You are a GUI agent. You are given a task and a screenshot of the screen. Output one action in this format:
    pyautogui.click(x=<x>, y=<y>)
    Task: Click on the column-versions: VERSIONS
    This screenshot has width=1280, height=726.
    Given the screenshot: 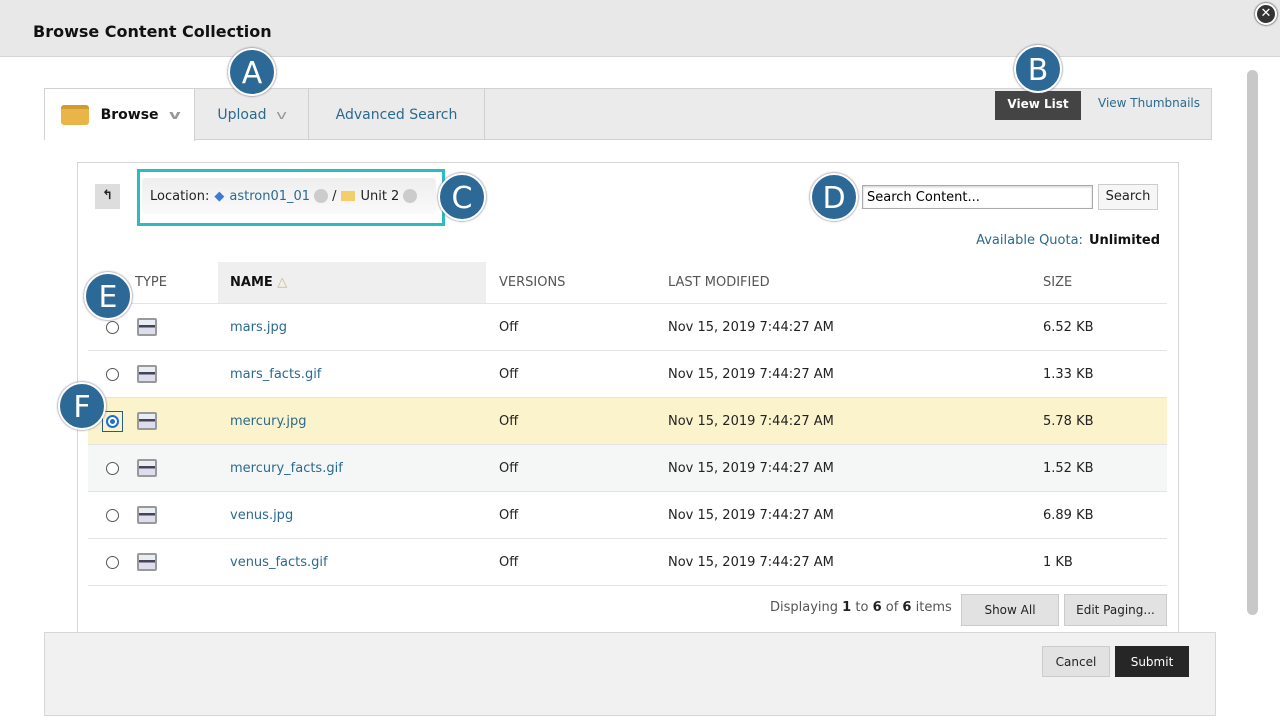 What is the action you would take?
    pyautogui.click(x=532, y=282)
    